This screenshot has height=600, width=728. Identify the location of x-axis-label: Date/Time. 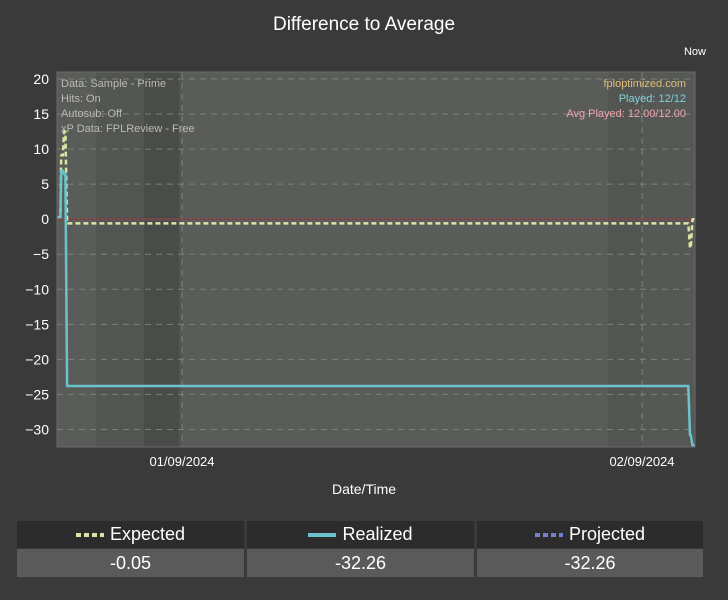
(364, 489).